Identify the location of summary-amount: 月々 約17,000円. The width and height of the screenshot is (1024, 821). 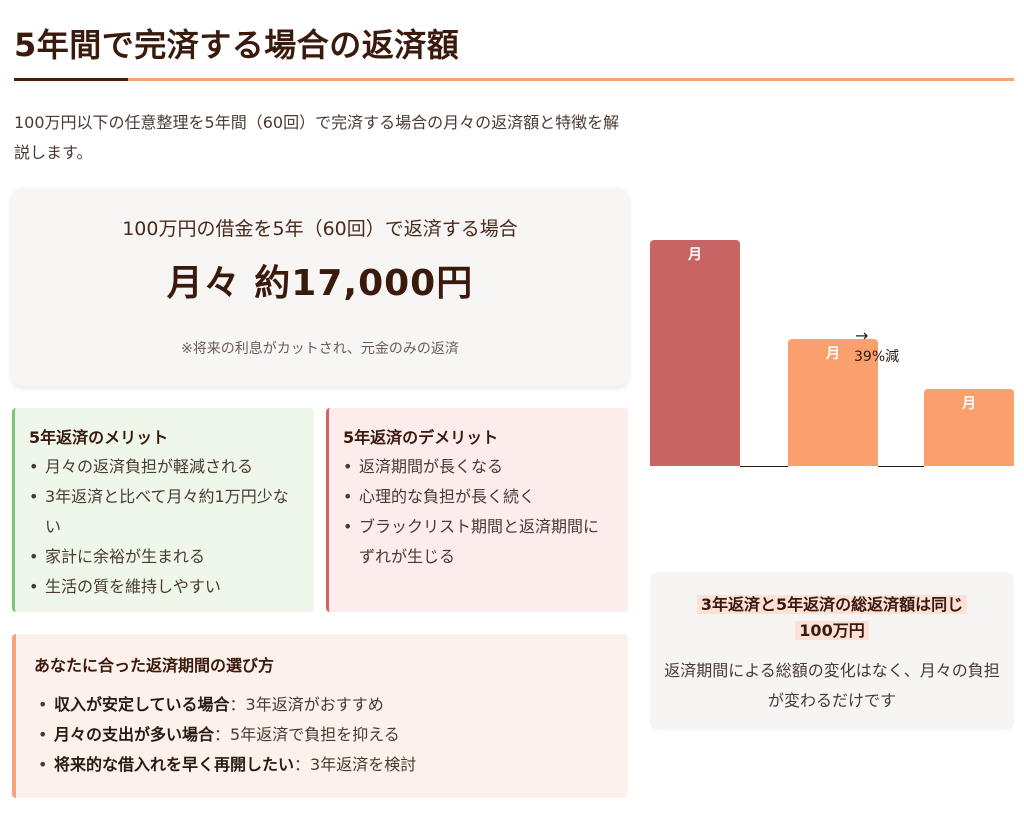
(320, 283).